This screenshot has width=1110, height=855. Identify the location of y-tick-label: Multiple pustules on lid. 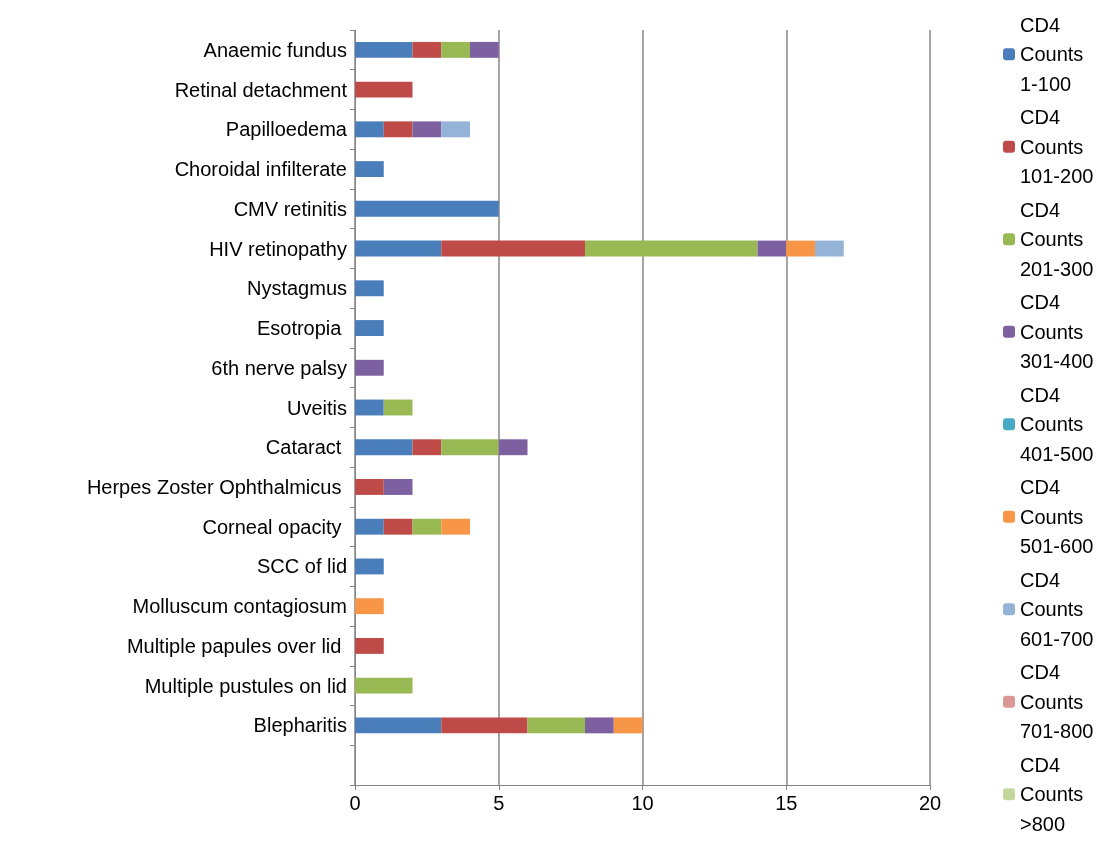
(245, 685).